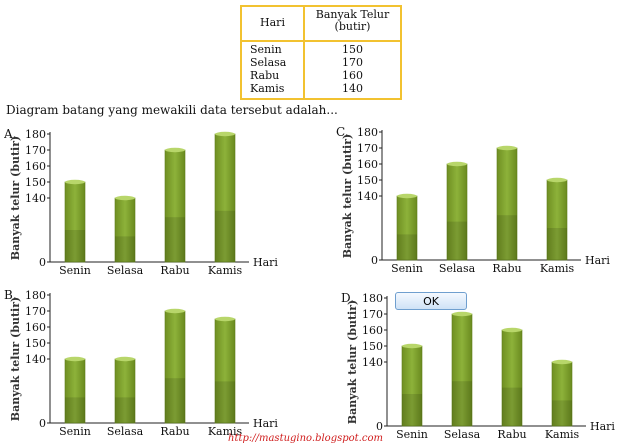 Image resolution: width=630 pixels, height=447 pixels. Describe the element at coordinates (266, 49) in the screenshot. I see `table-day-cell: Senin` at that location.